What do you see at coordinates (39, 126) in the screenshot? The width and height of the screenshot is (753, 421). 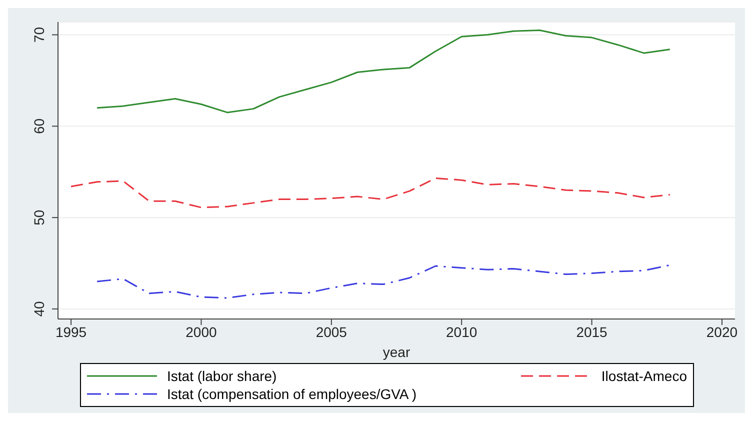 I see `y-tick-label: 60` at bounding box center [39, 126].